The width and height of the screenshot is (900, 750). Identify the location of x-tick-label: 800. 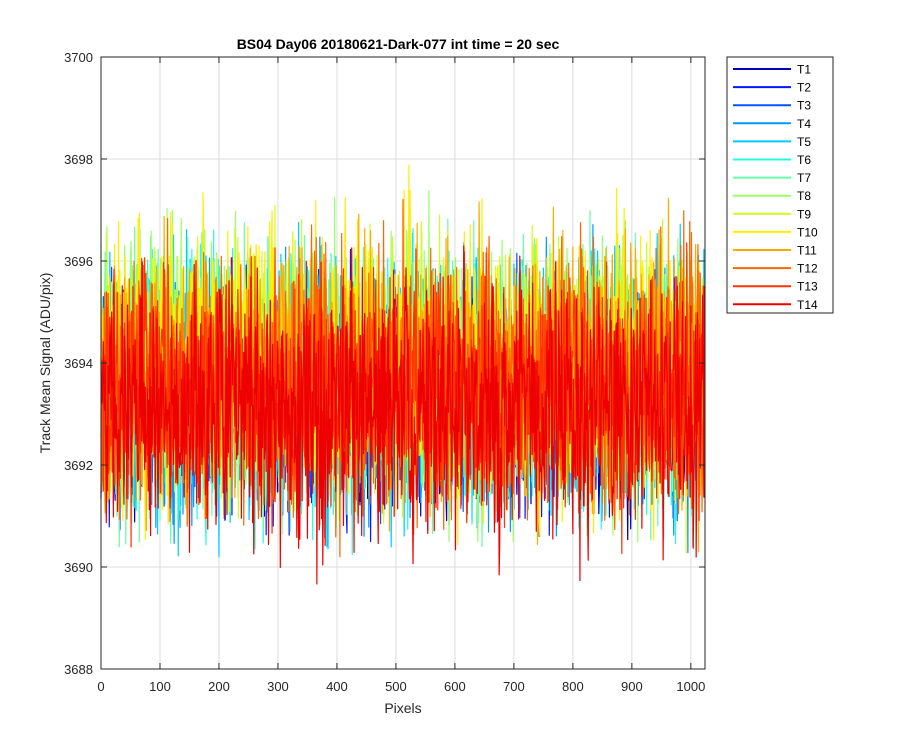
(573, 686).